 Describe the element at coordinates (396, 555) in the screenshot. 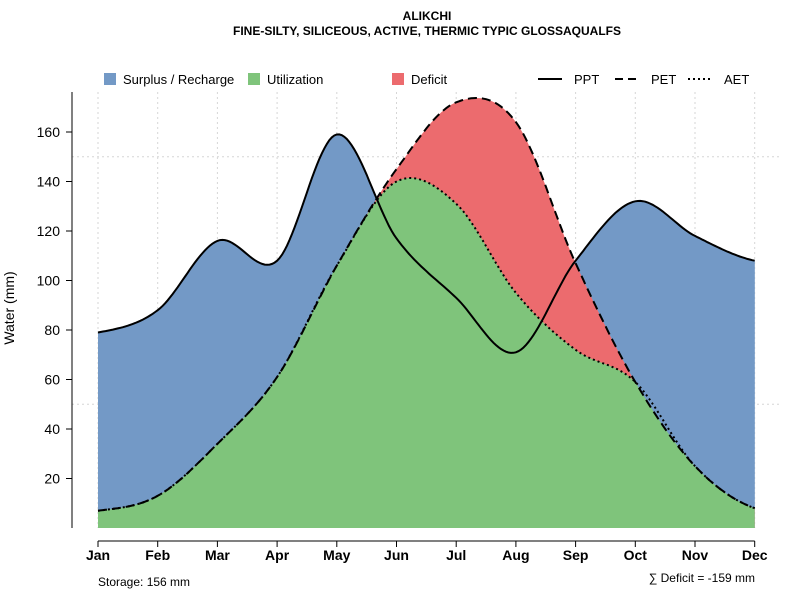

I see `x-tick-label: Jun` at that location.